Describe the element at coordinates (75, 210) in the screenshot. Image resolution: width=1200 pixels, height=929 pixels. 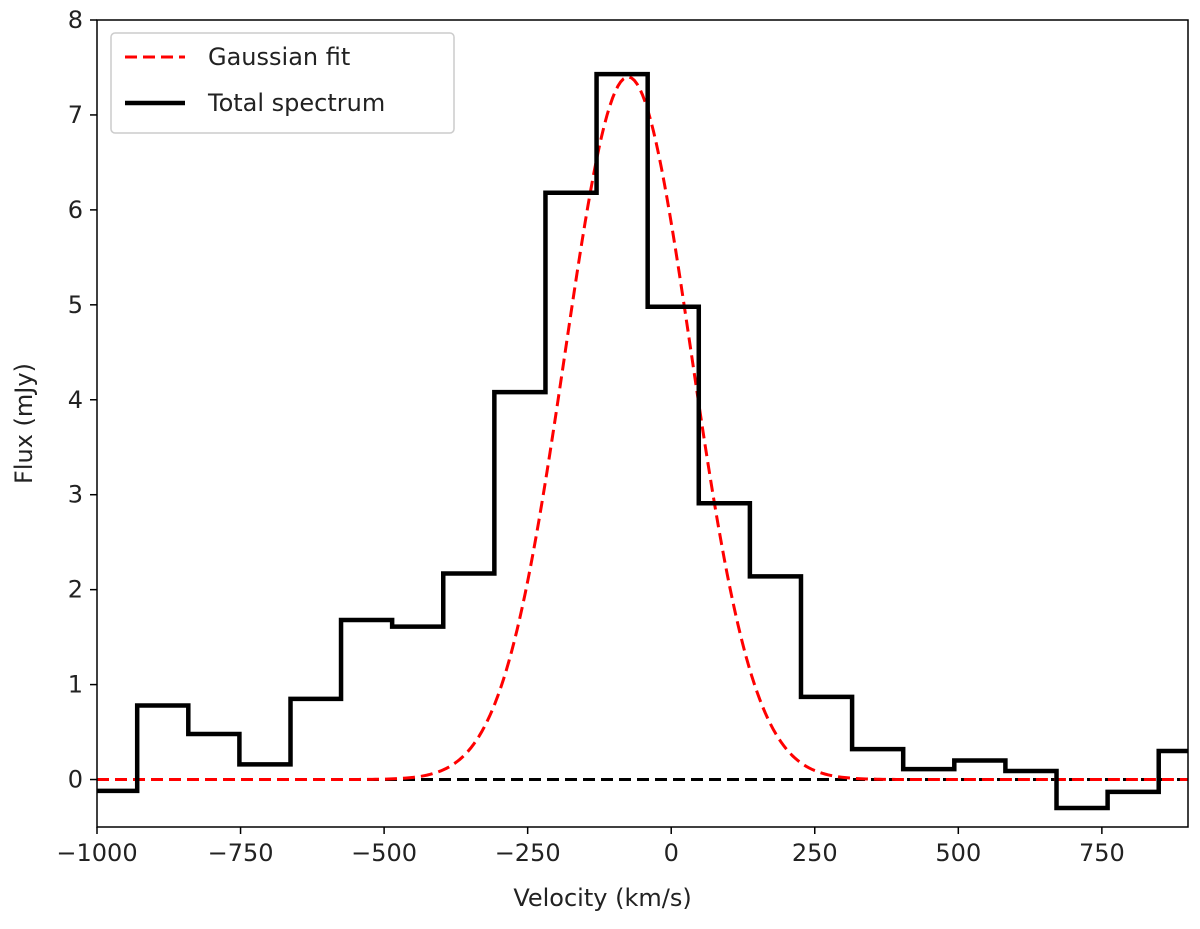
I see `y-tick-label: 6` at that location.